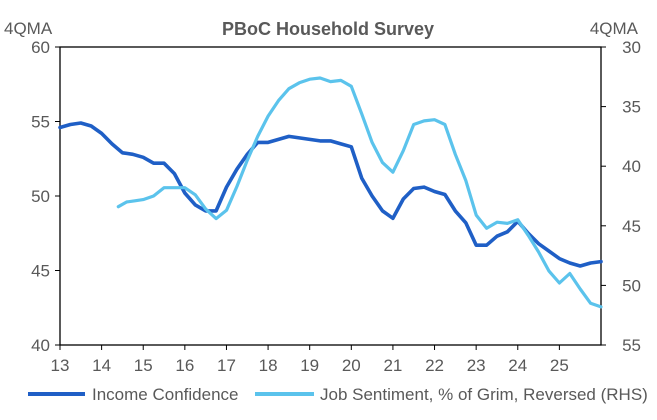 This screenshot has width=657, height=420. What do you see at coordinates (101, 365) in the screenshot?
I see `x-tick-label: 14` at bounding box center [101, 365].